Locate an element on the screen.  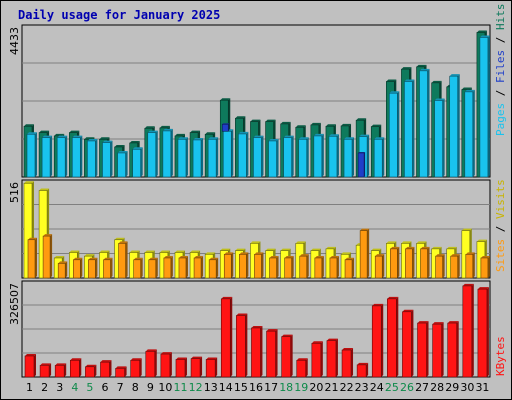
legend-kbytes: KBytes is located at coordinates (500, 356).